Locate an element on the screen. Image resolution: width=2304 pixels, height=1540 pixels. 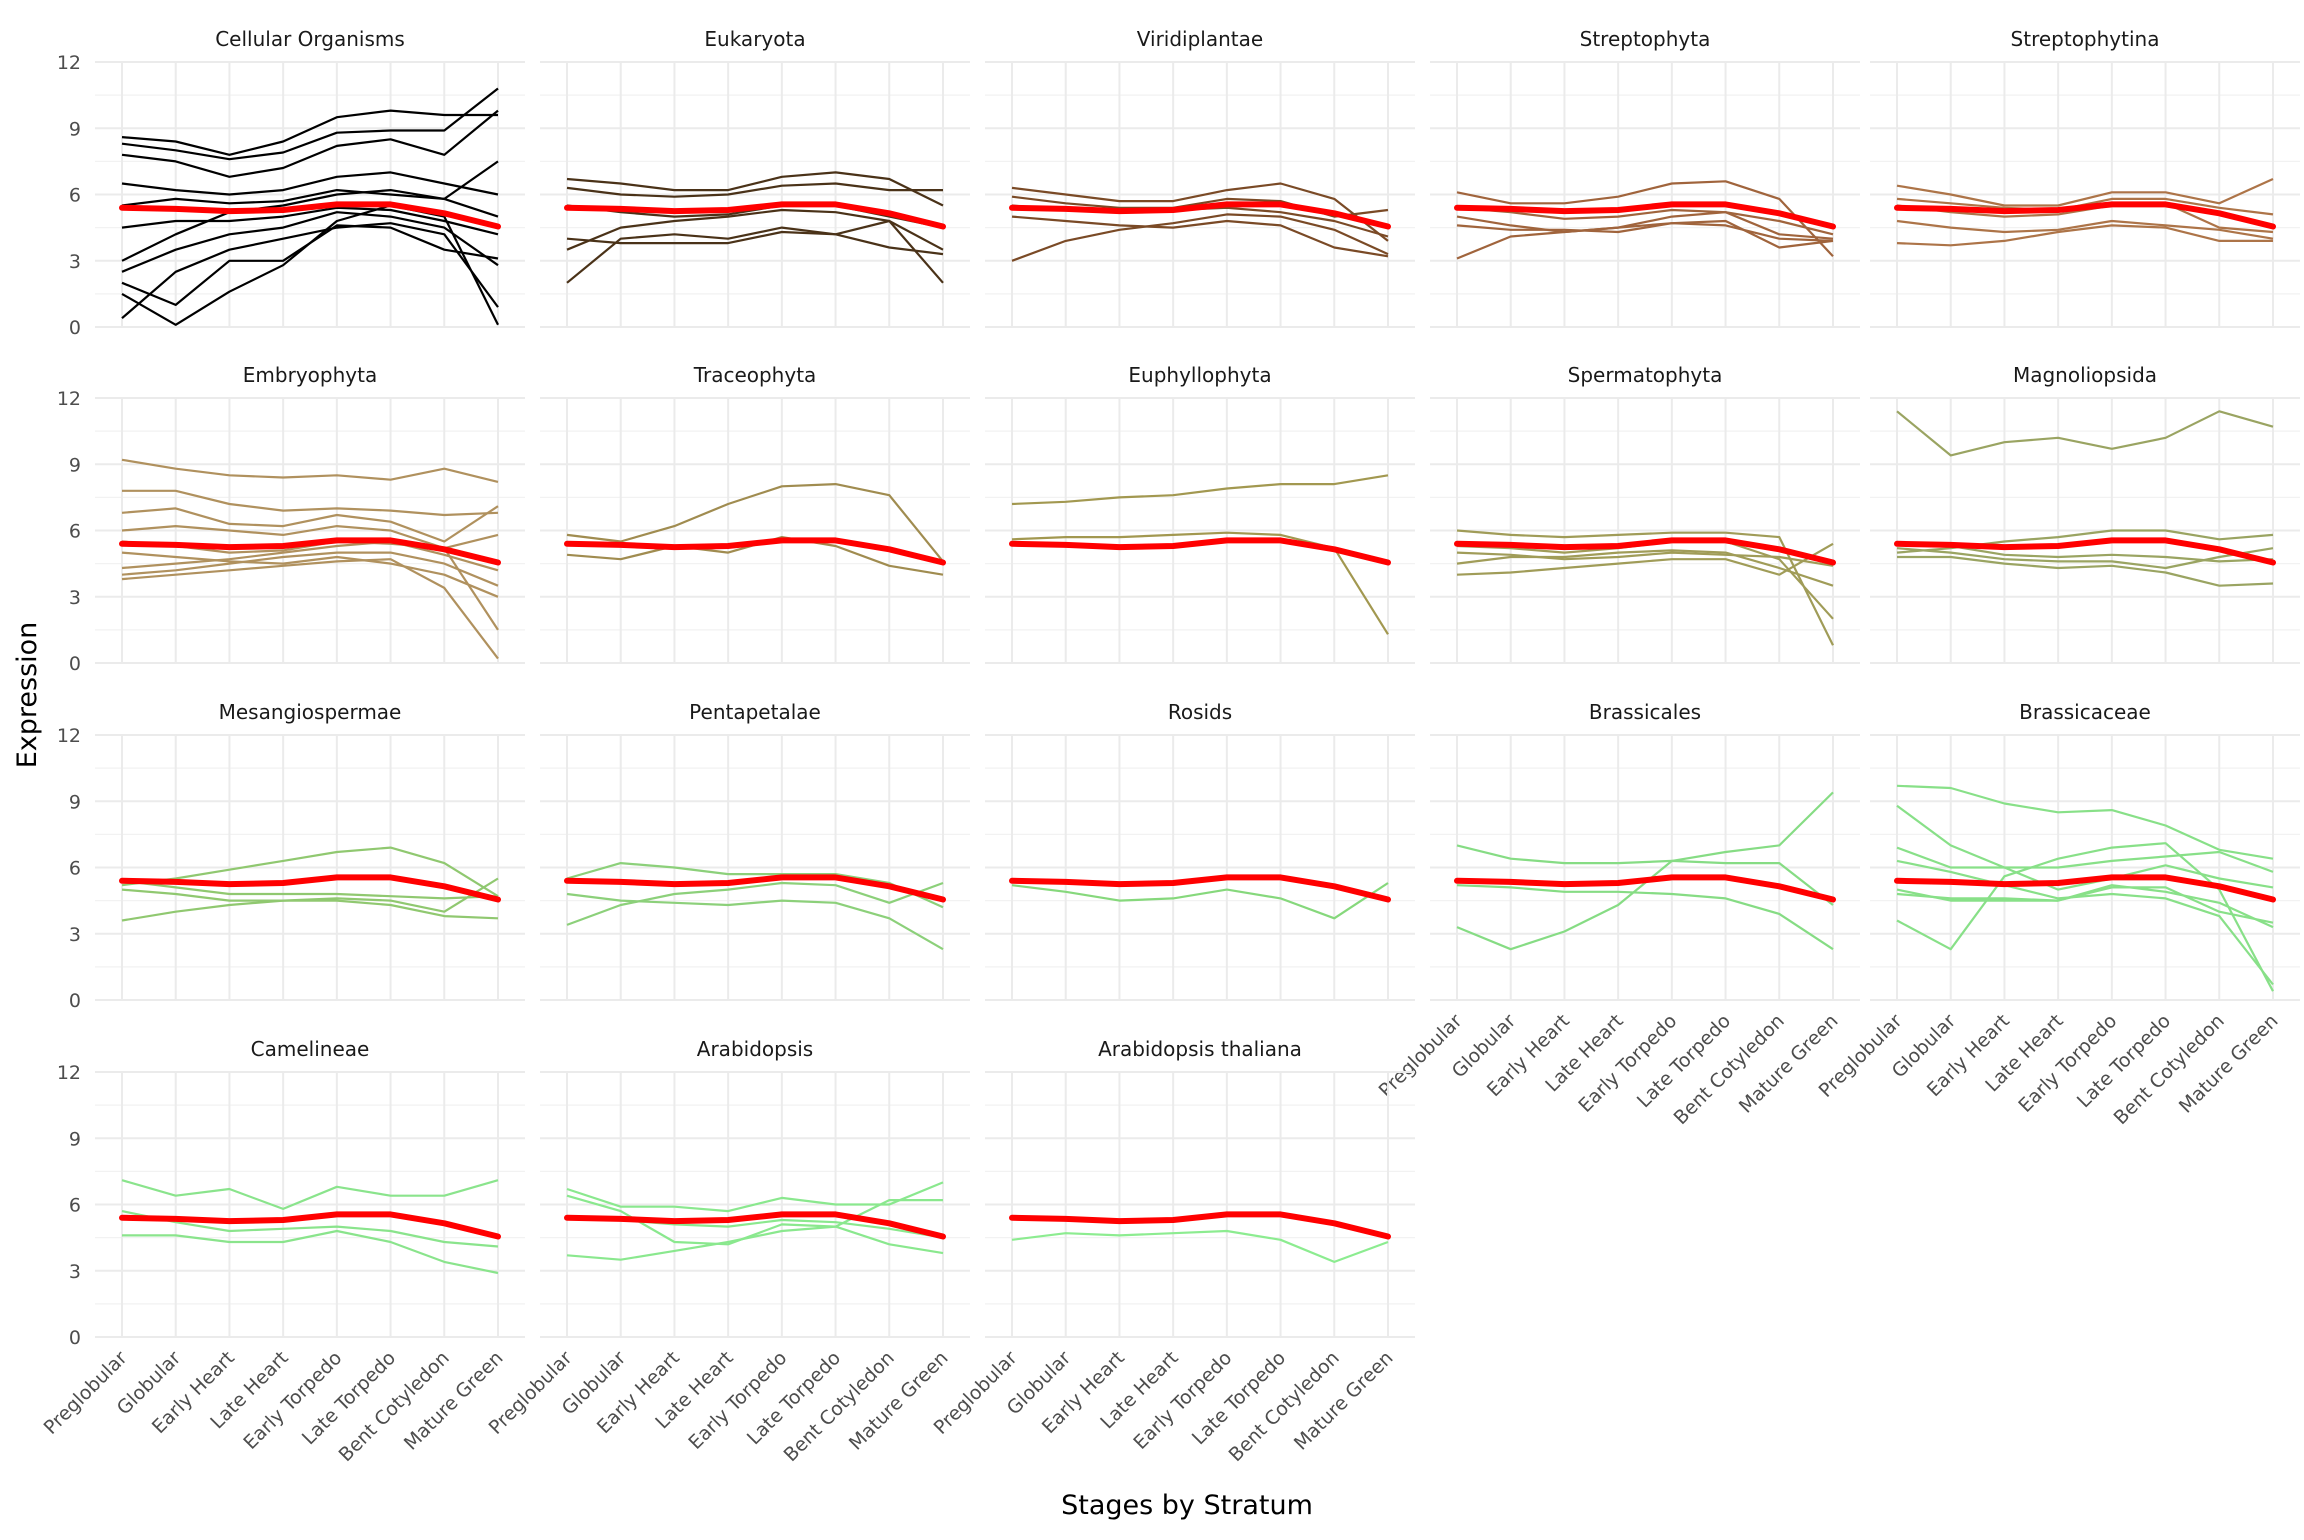
panel-title: Brassicaceae is located at coordinates (2085, 712).